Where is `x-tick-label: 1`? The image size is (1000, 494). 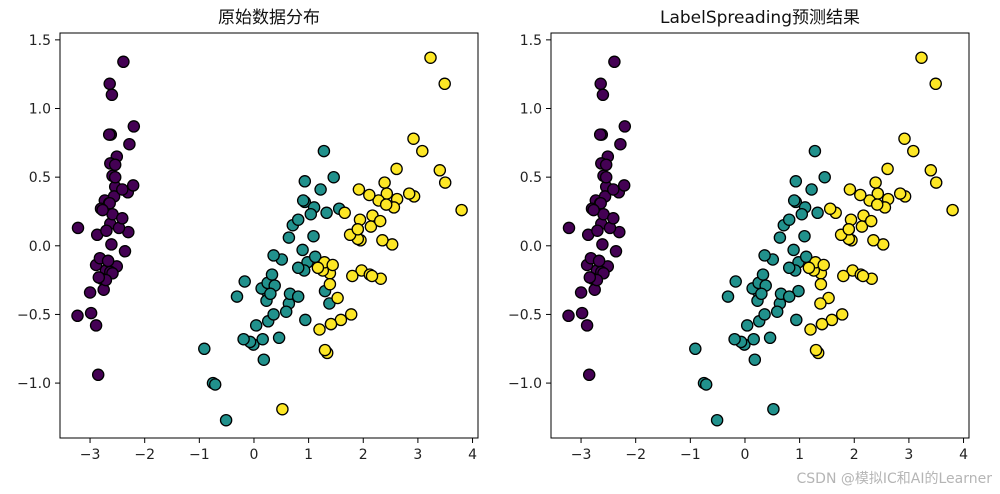
x-tick-label: 1 is located at coordinates (308, 455).